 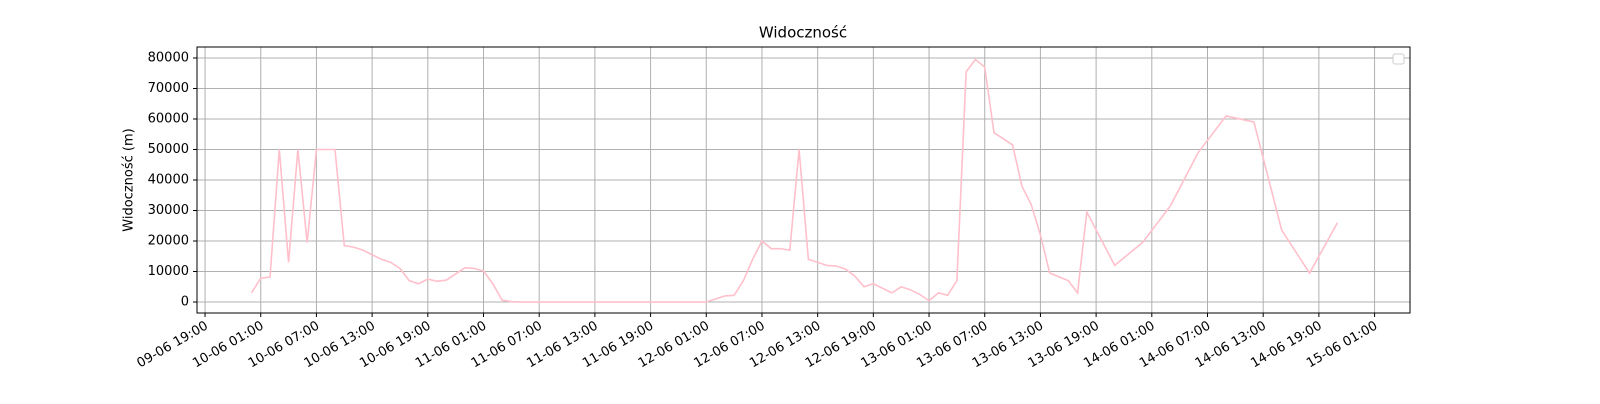 I want to click on legend-box, so click(x=1398, y=59).